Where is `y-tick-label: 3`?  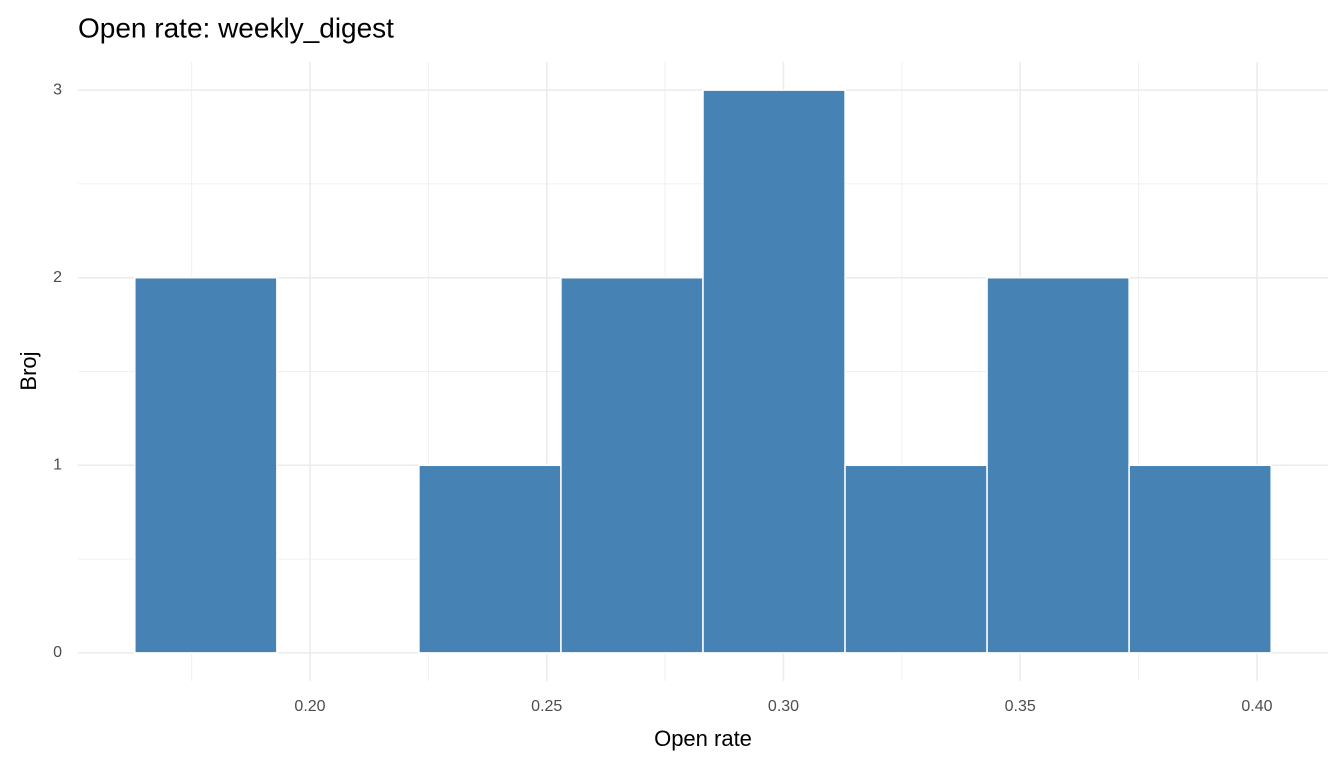
y-tick-label: 3 is located at coordinates (57, 89).